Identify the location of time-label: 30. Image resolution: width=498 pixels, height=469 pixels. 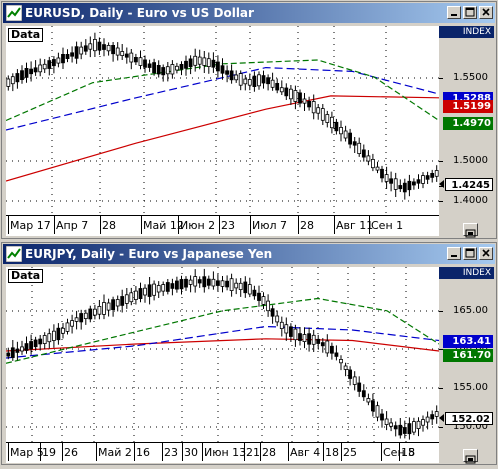
(191, 452).